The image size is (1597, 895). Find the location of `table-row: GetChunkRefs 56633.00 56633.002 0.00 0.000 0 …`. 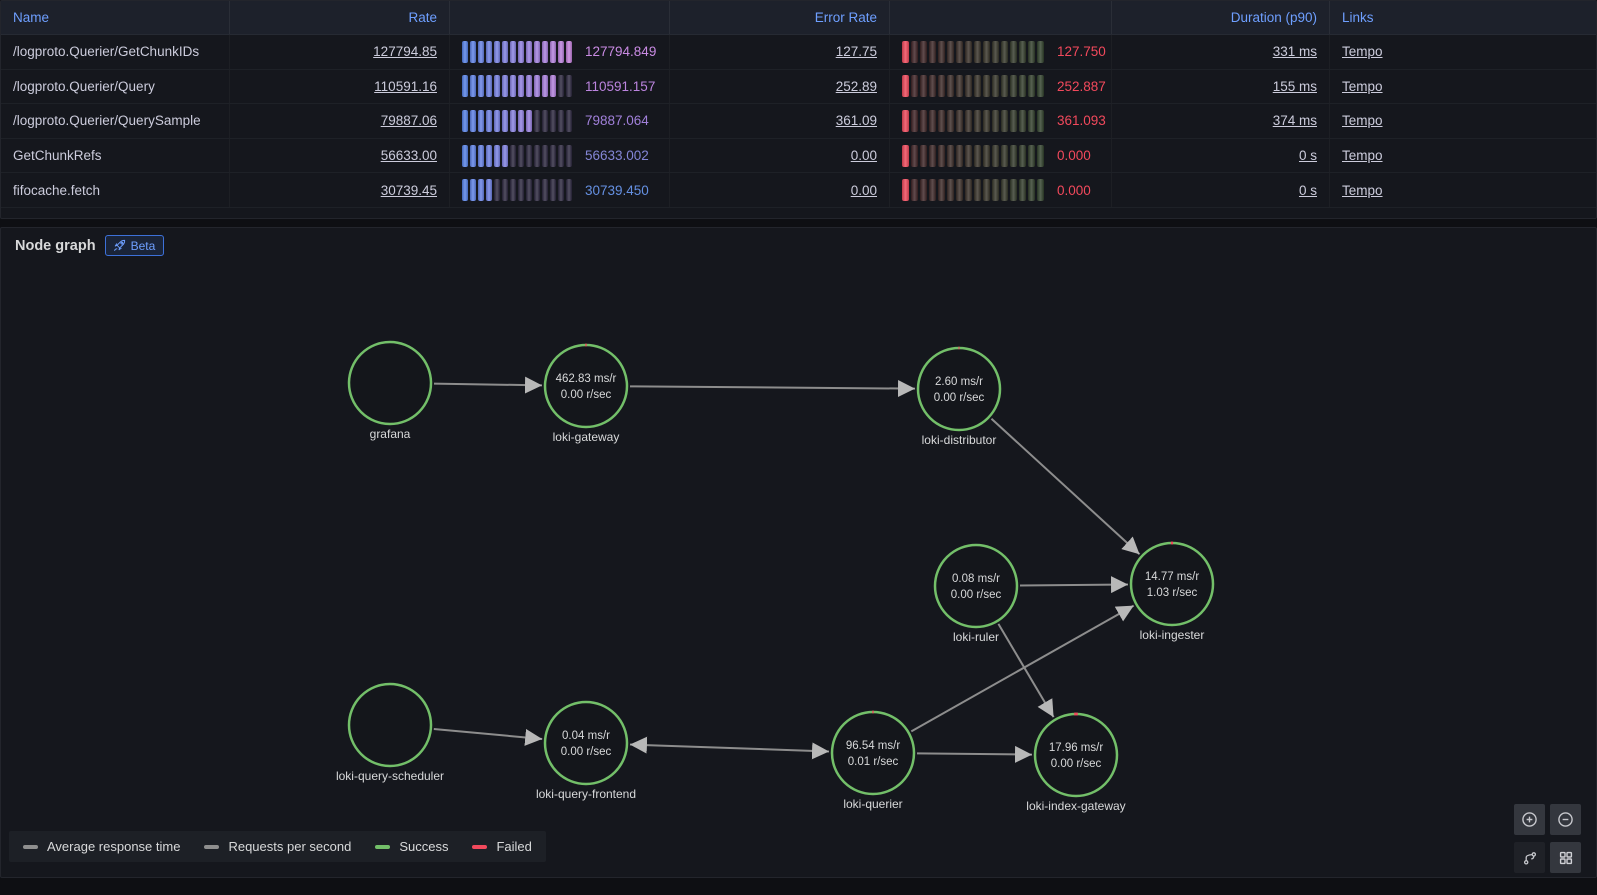

table-row: GetChunkRefs 56633.00 56633.002 0.00 0.000 0 … is located at coordinates (798, 156).